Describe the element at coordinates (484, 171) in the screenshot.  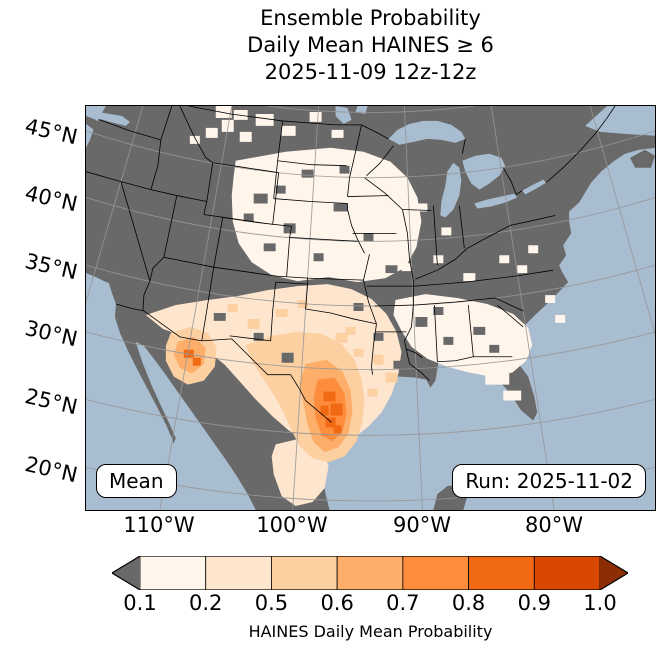
I see `lake-huron` at that location.